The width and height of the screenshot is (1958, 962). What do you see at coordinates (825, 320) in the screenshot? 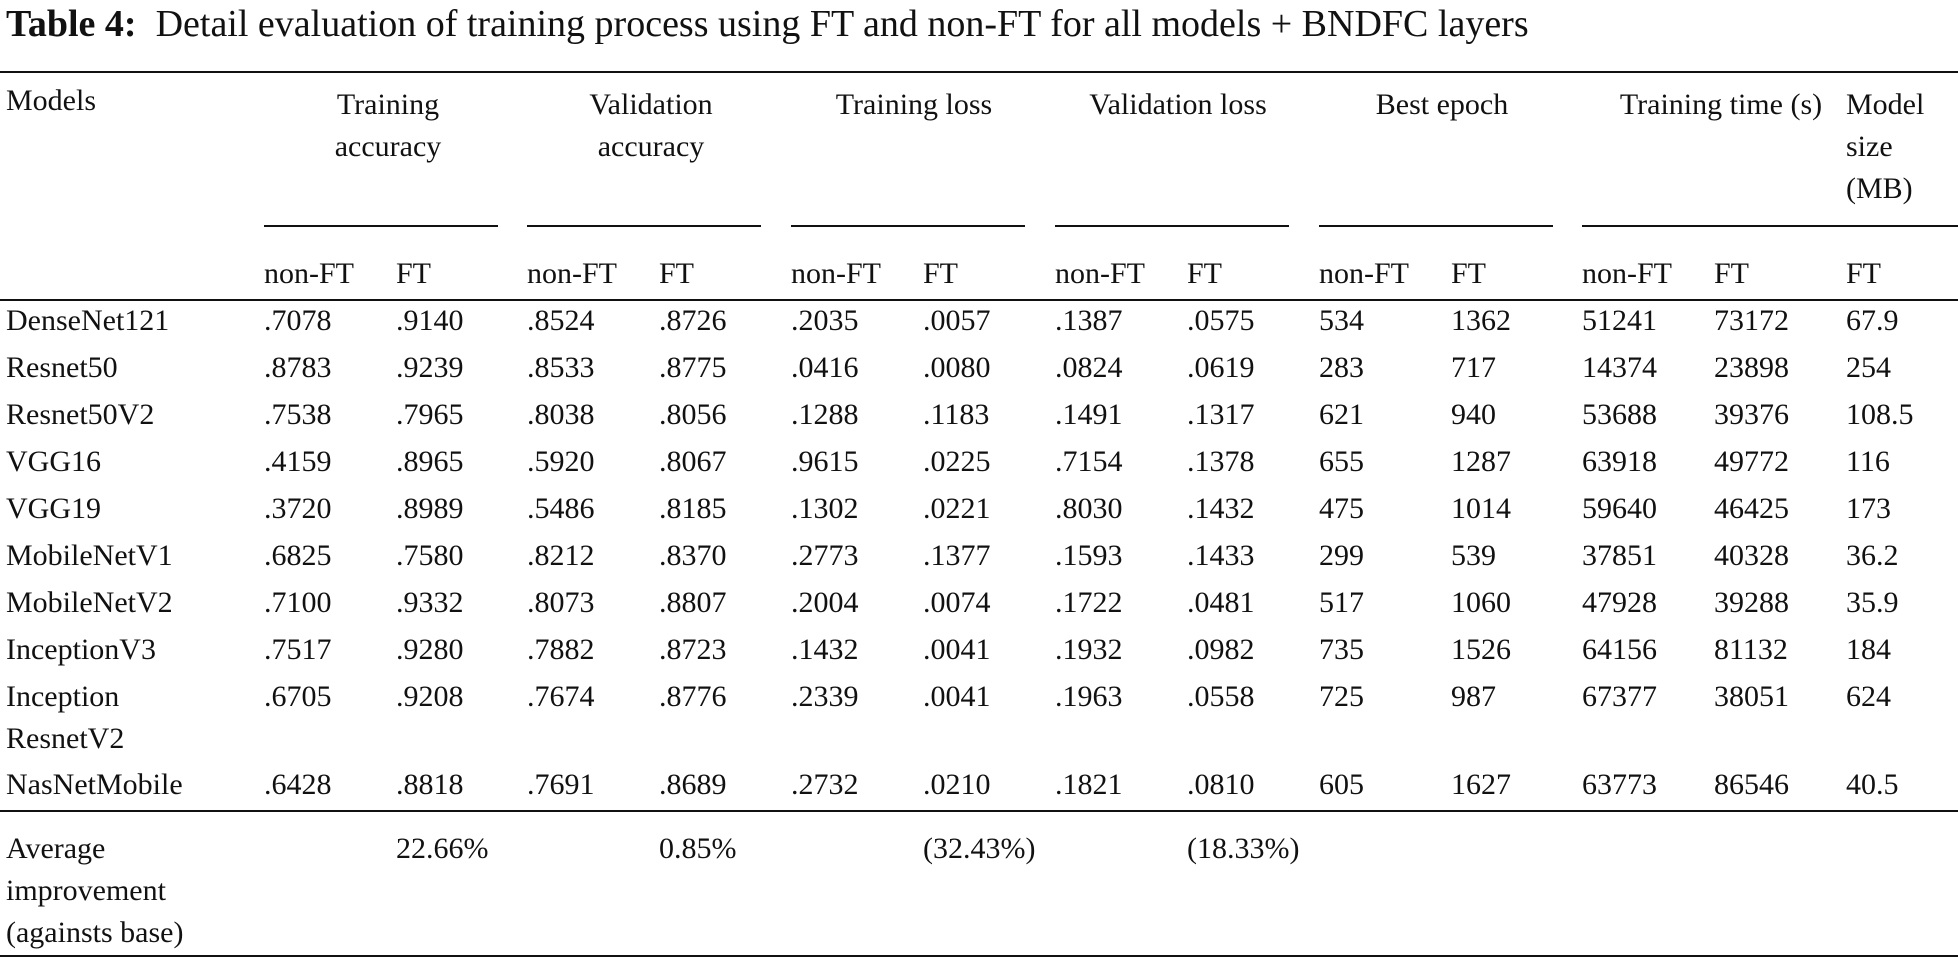
I see `table-row-0-cell-4: .2035` at bounding box center [825, 320].